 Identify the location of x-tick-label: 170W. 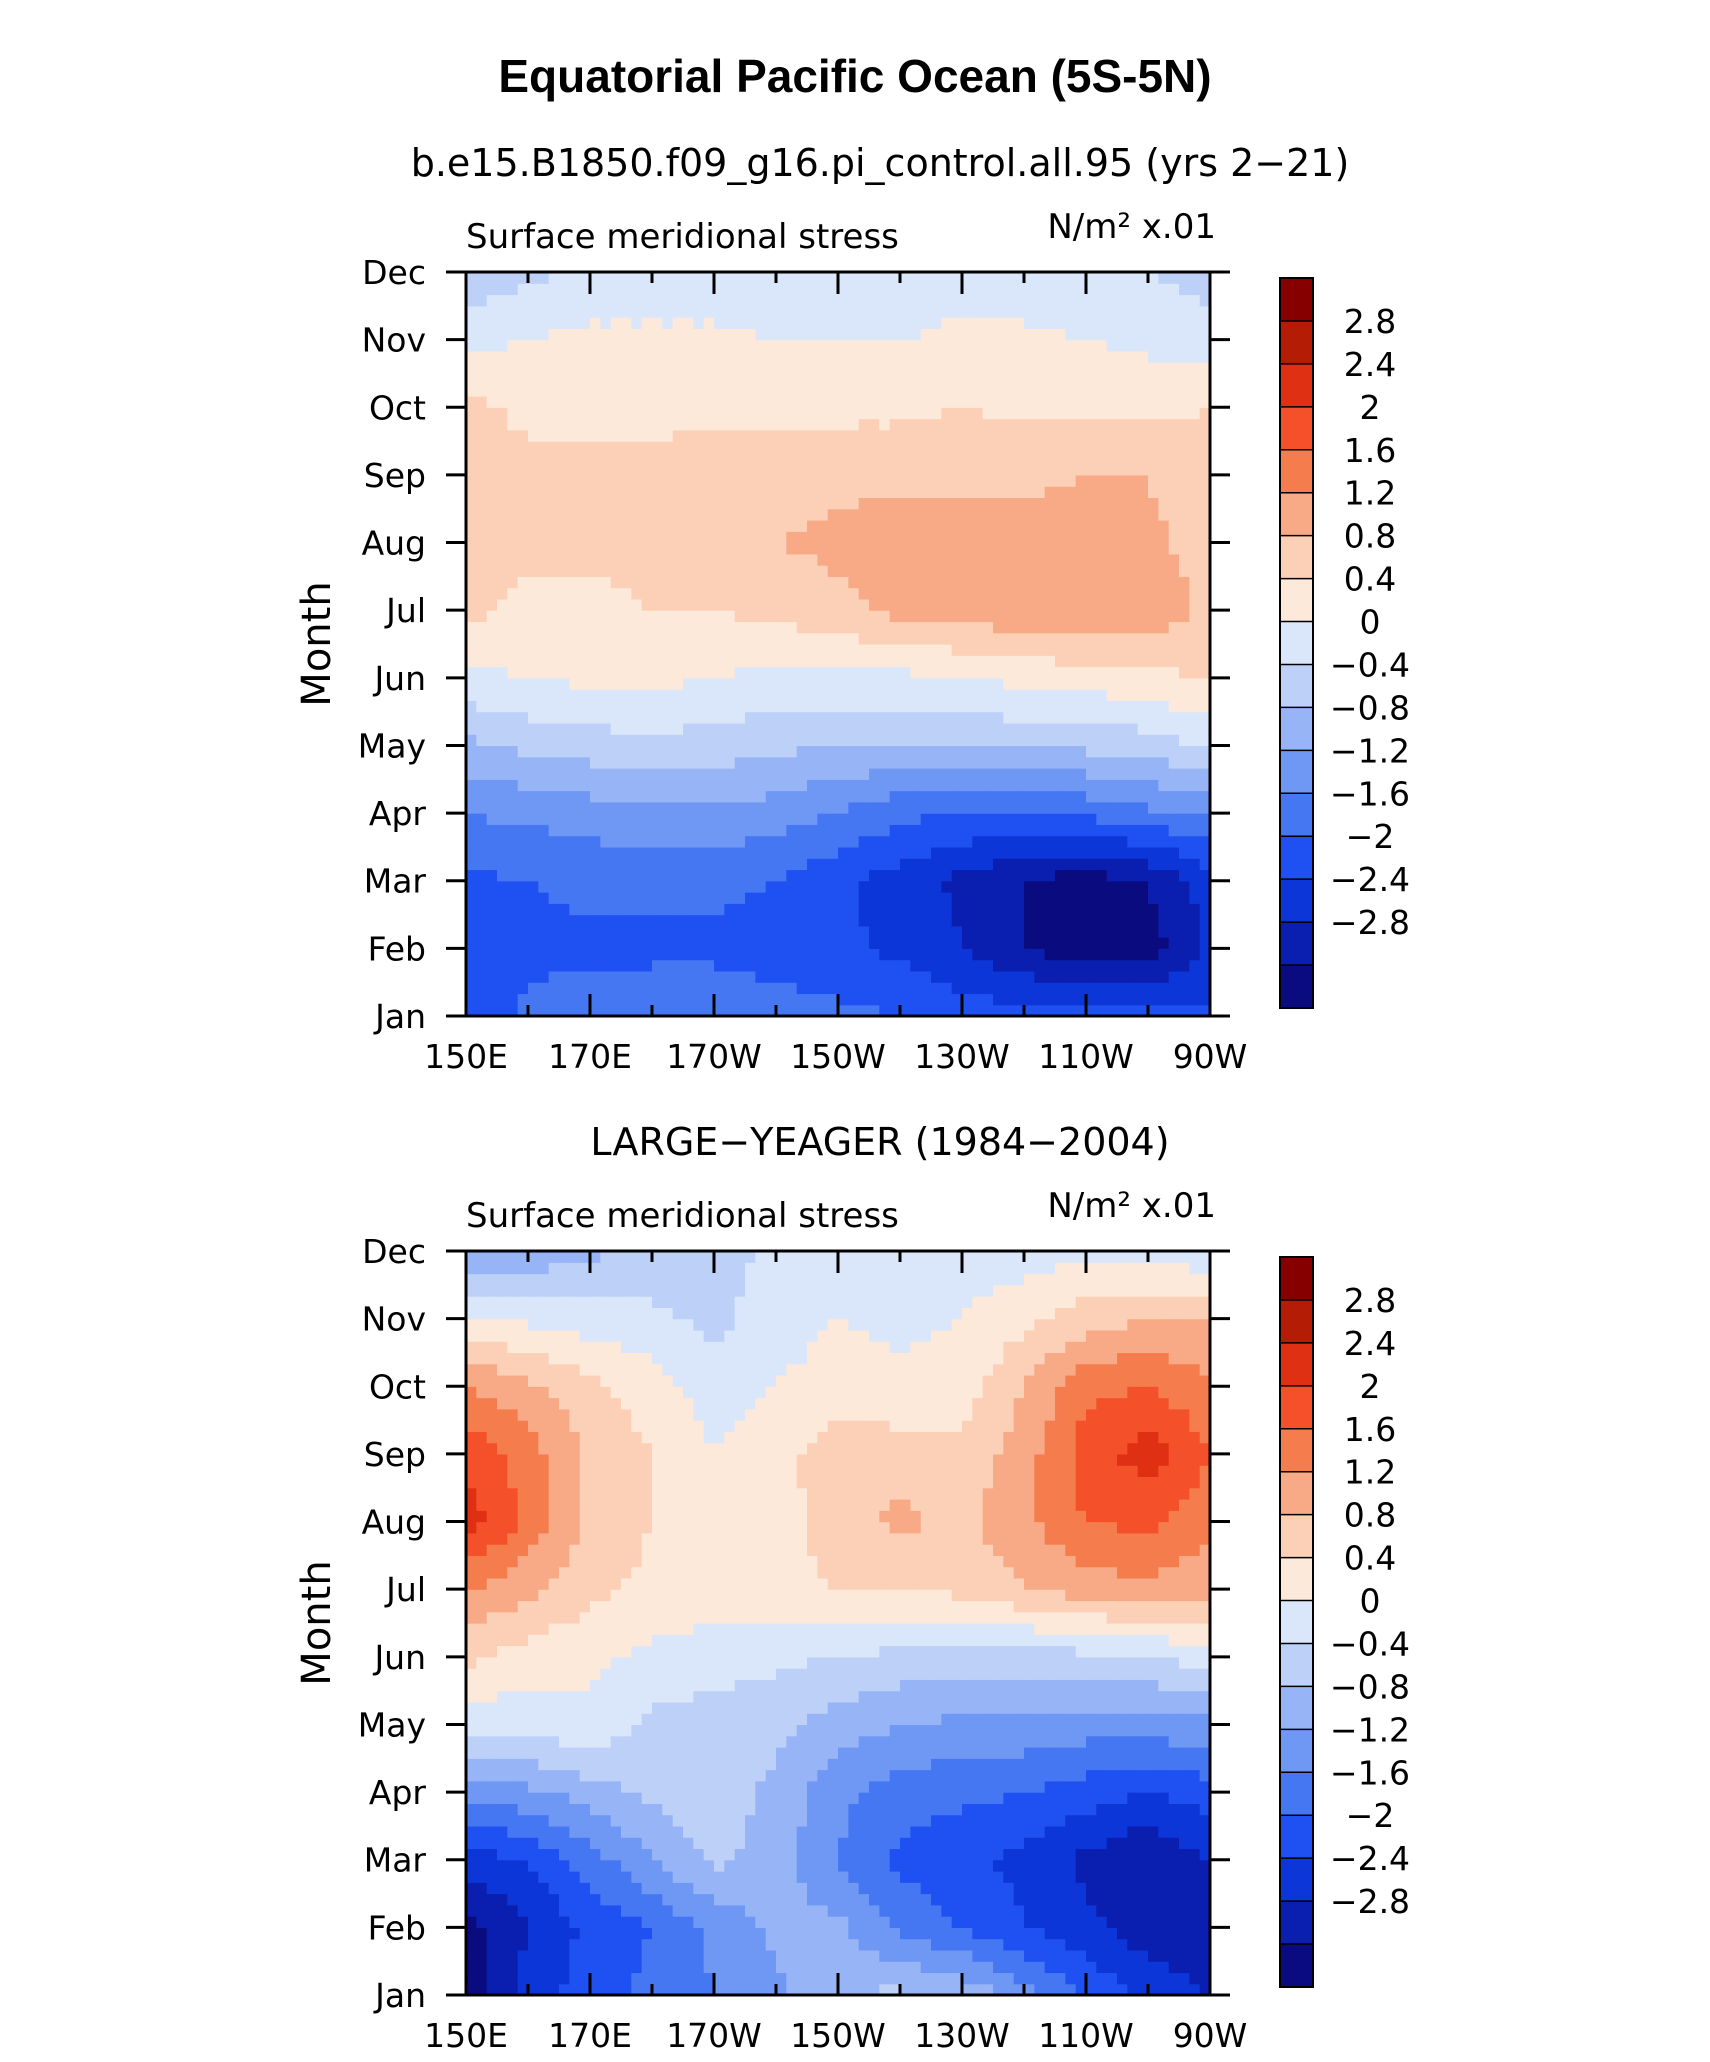
(714, 1056).